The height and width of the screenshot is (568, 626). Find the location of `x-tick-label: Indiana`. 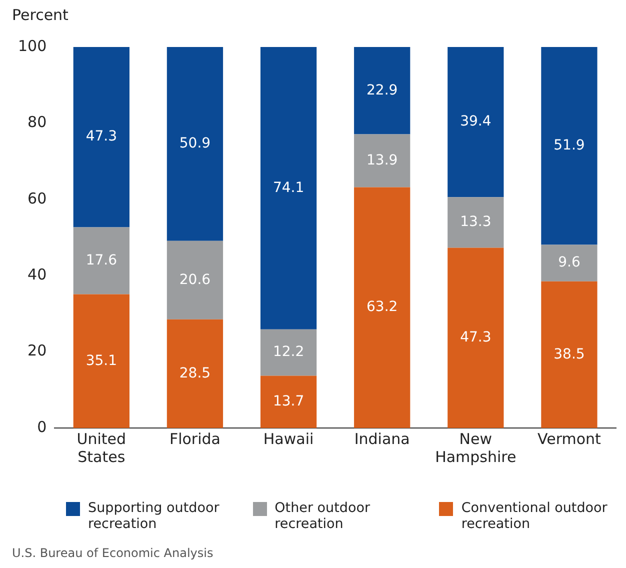

x-tick-label: Indiana is located at coordinates (382, 439).